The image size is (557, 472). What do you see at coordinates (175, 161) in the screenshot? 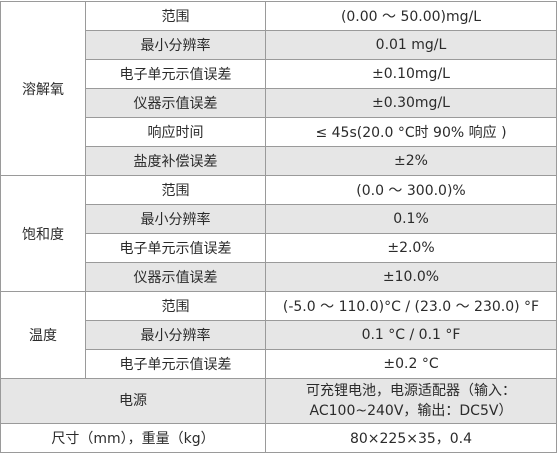
I see `param-cell: 盐度补偿误差` at bounding box center [175, 161].